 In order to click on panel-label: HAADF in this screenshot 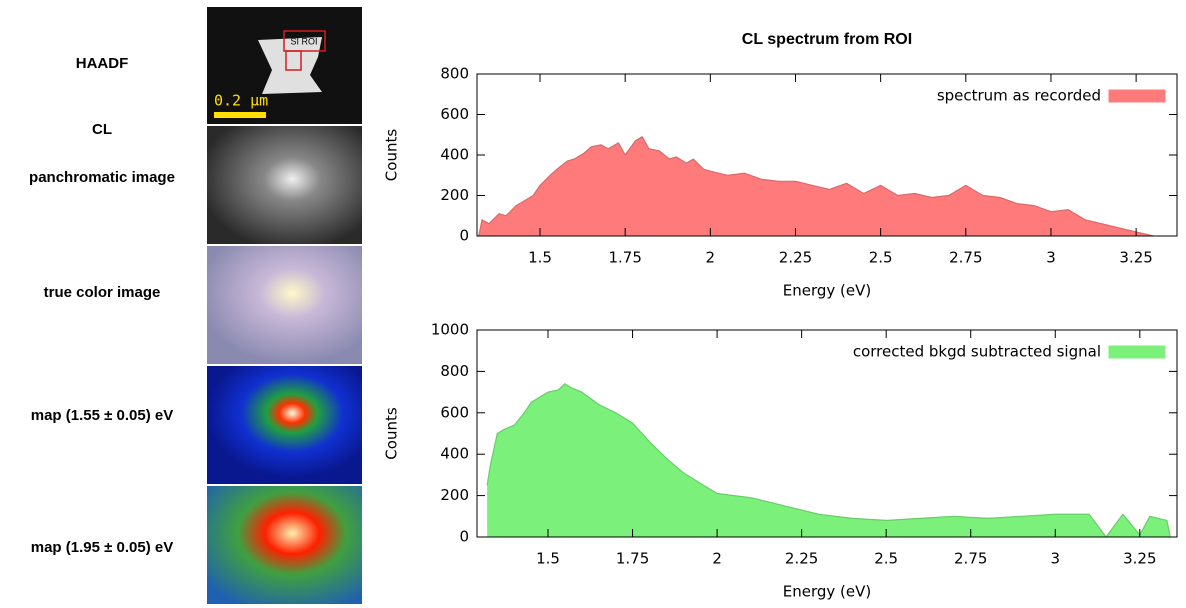, I will do `click(102, 63)`.